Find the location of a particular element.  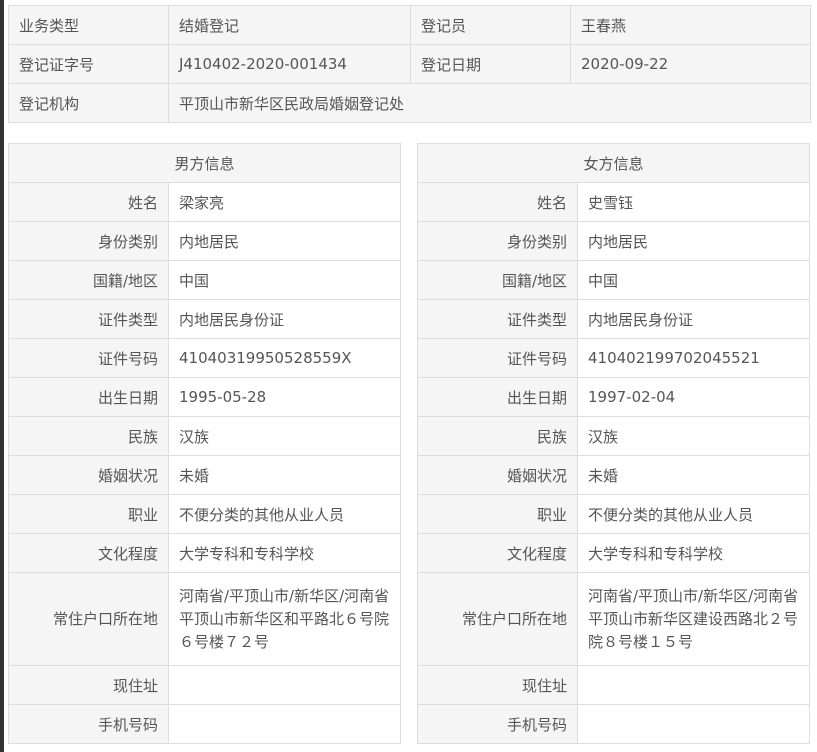

agency-label: 登记机构 is located at coordinates (88, 103).